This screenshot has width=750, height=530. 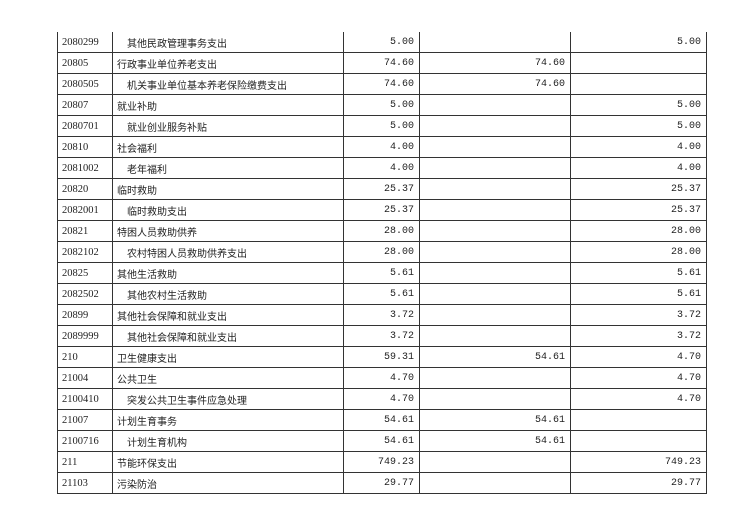 I want to click on table-row: 21007 计划生育事务 54.61 54.61, so click(x=382, y=420).